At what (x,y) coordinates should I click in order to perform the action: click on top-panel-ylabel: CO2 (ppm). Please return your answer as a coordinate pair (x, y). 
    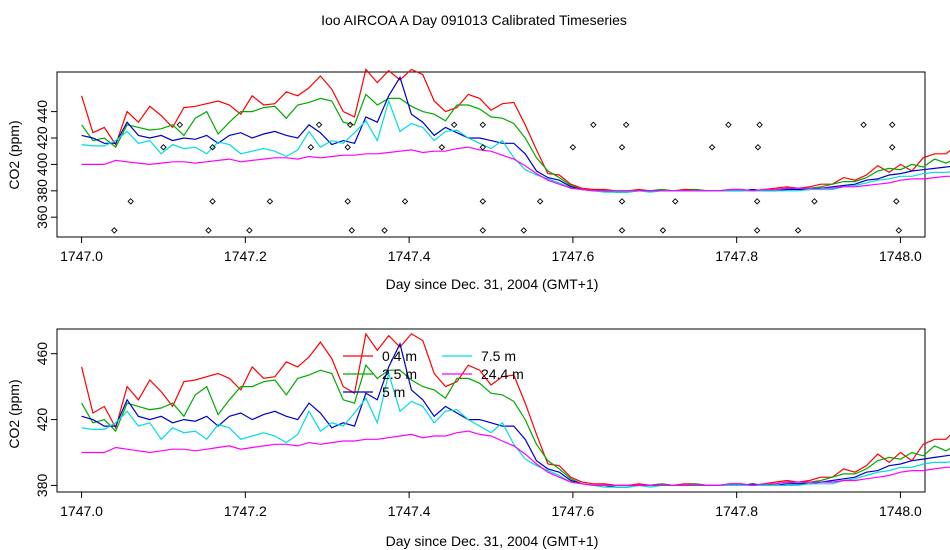
    Looking at the image, I should click on (14, 154).